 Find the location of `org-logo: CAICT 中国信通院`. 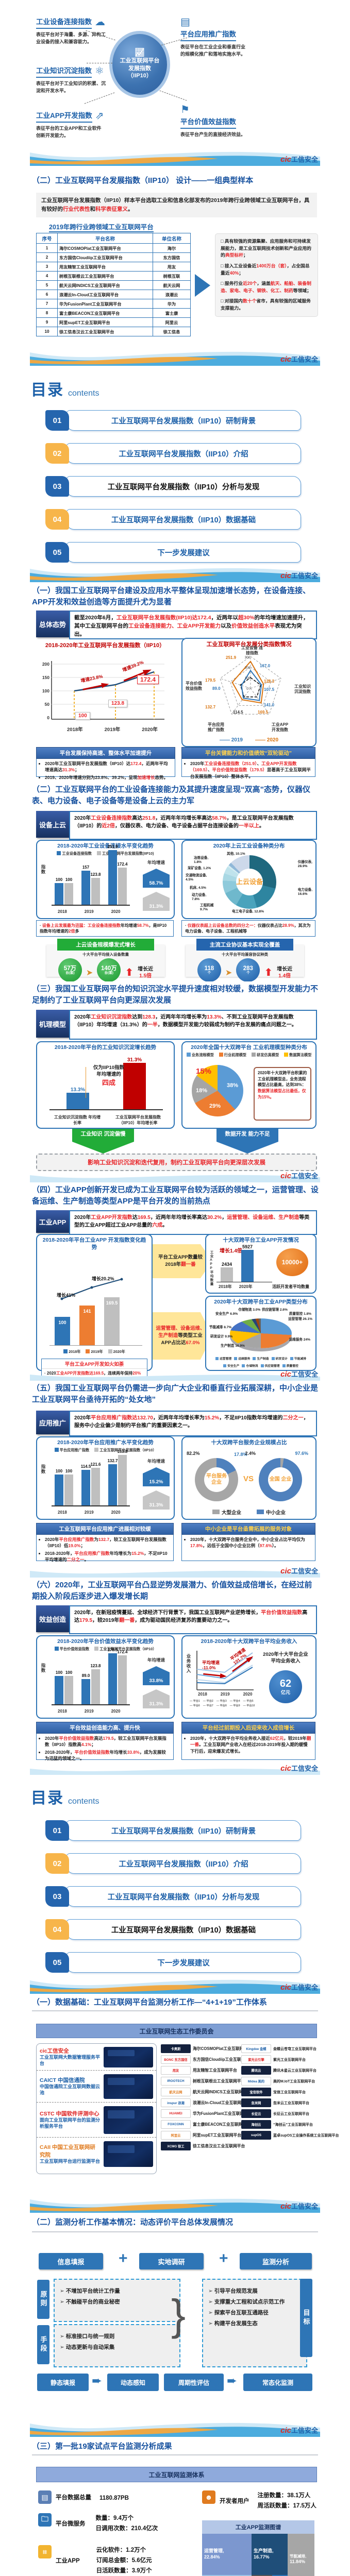

org-logo: CAICT 中国信通院 is located at coordinates (62, 2080).